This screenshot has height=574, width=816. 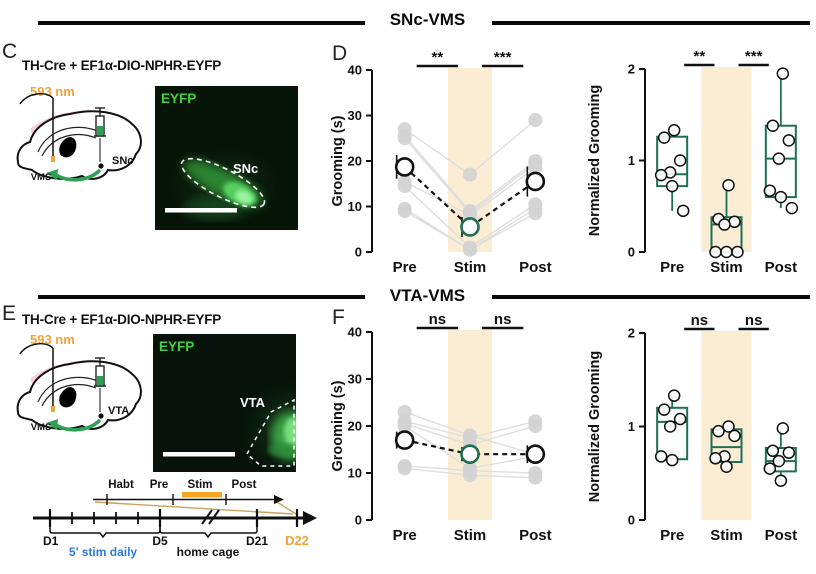 I want to click on header-rule-right-vta, so click(x=651, y=297).